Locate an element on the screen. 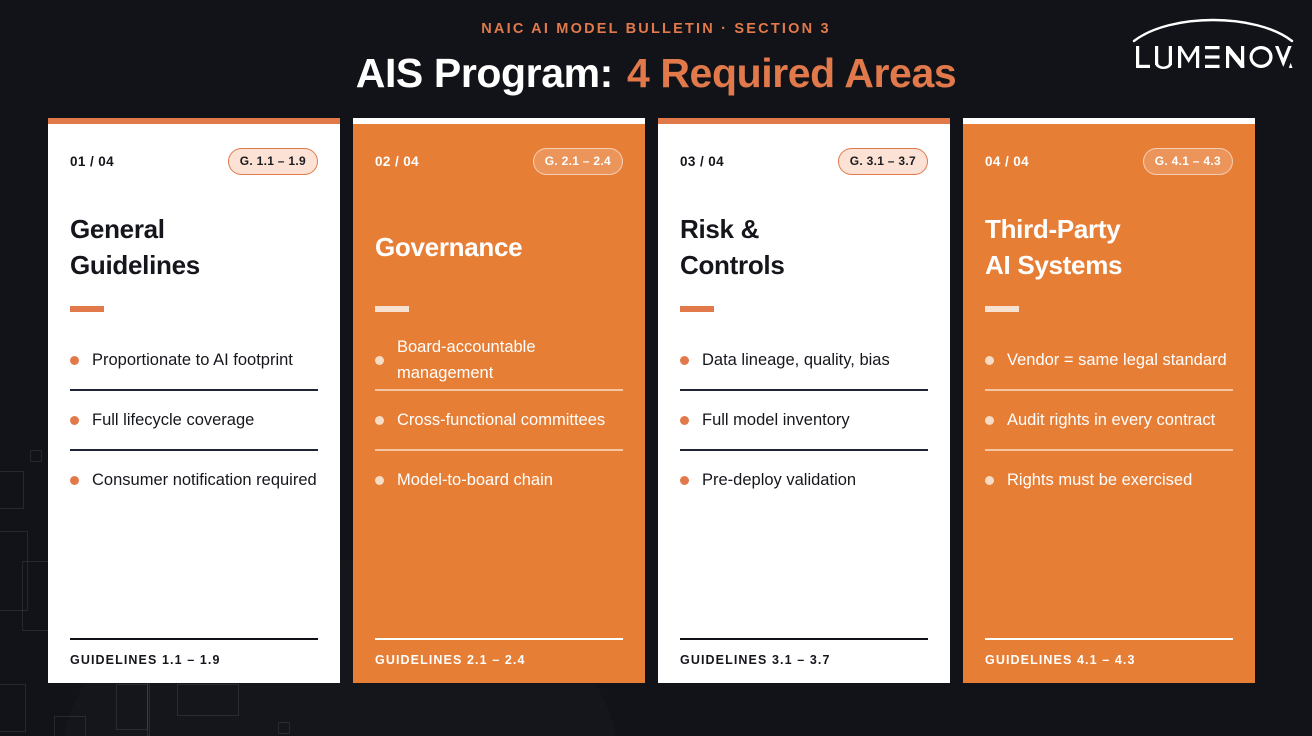  card-footer: GUIDELINES 3.1 – 3.7 is located at coordinates (804, 660).